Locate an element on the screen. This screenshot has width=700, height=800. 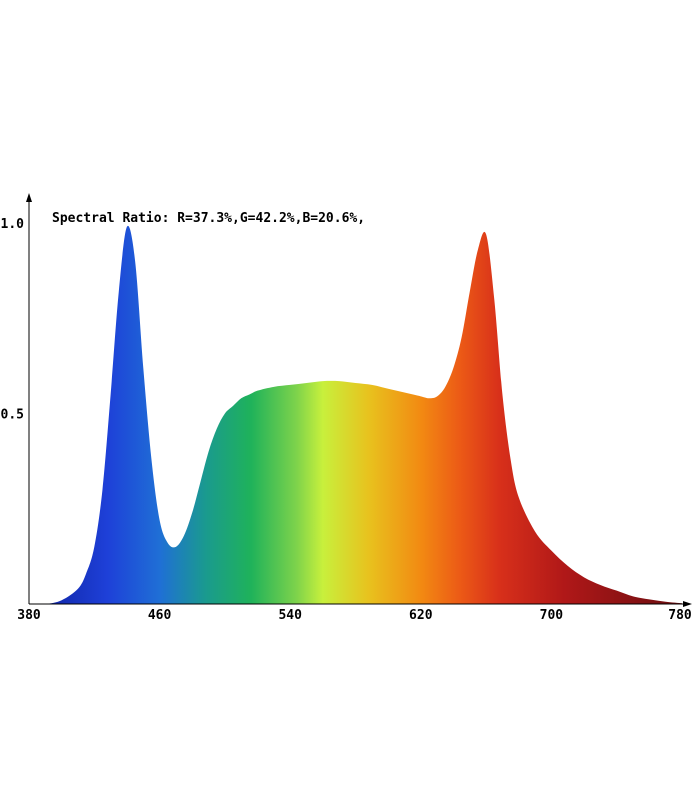
y-tick-label: 1.0 is located at coordinates (13, 224).